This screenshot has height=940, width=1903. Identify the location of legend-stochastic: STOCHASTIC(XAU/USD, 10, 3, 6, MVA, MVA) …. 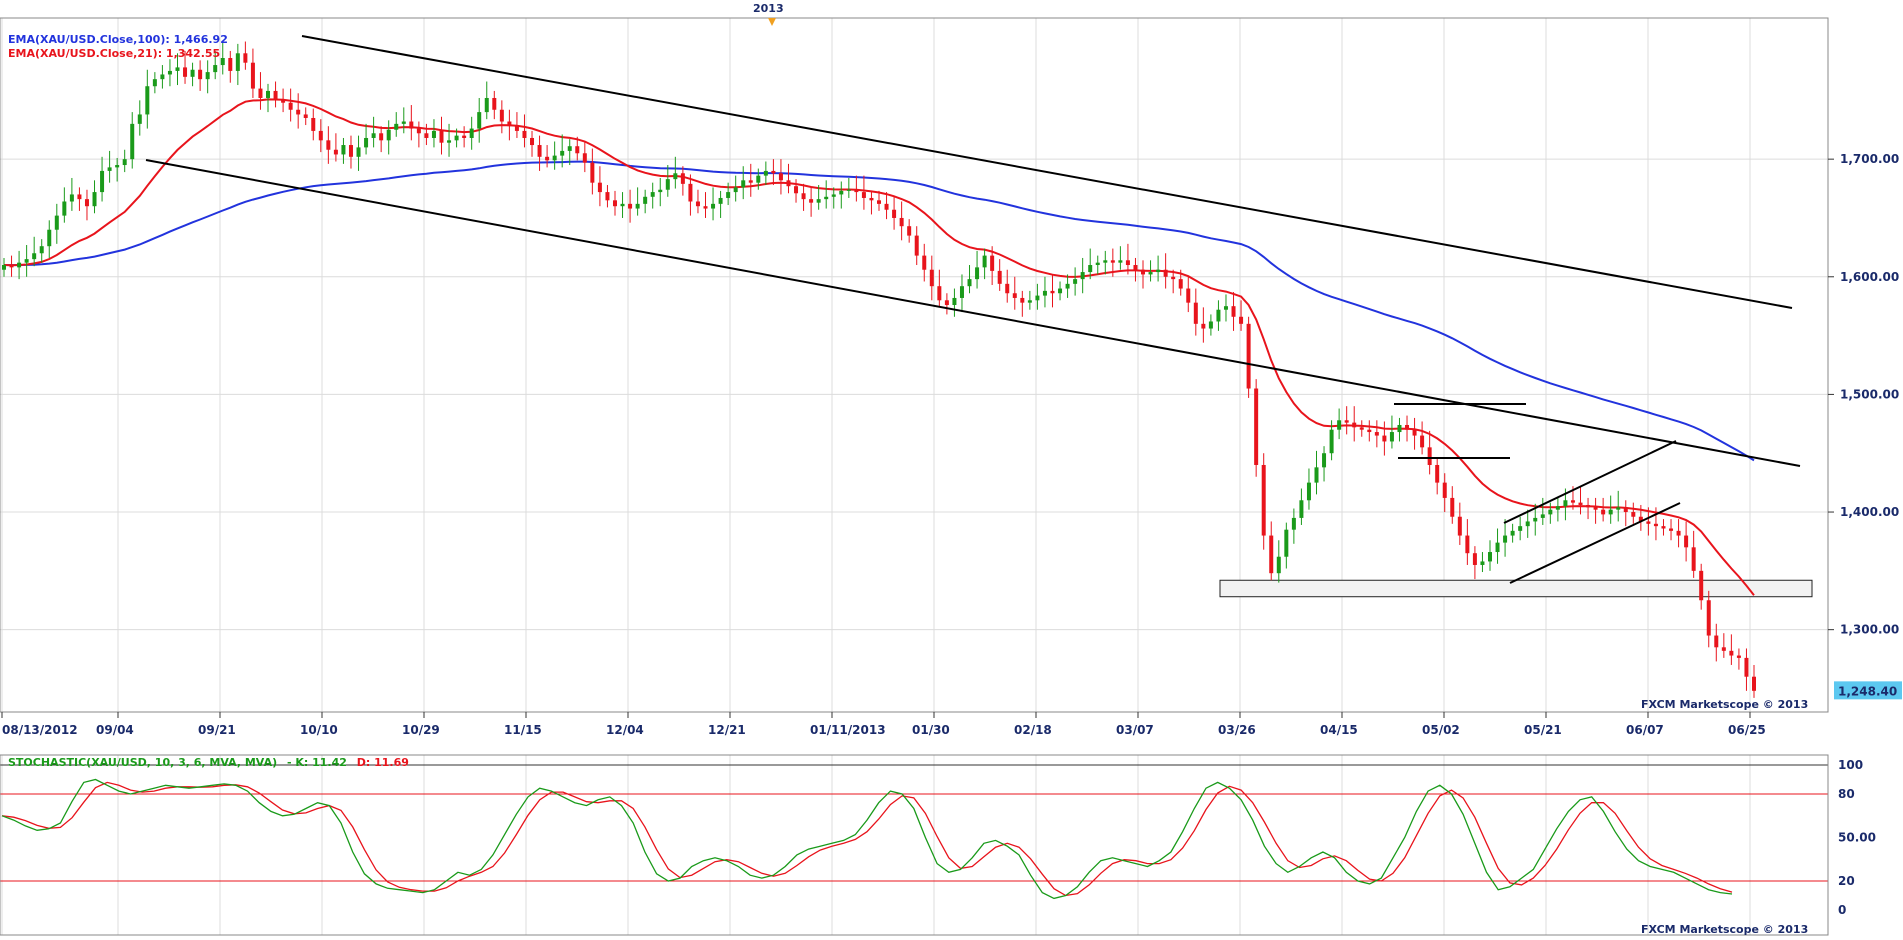
(208, 762).